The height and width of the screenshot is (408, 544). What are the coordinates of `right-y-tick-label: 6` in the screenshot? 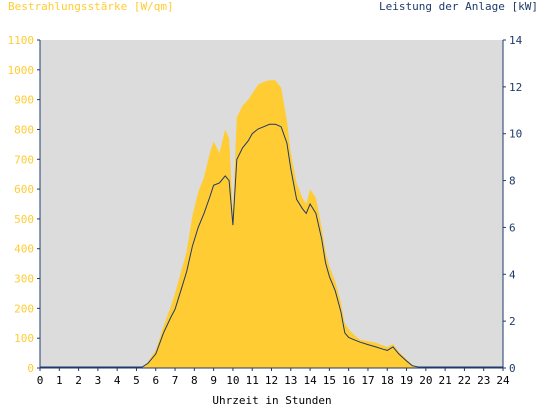 It's located at (512, 227).